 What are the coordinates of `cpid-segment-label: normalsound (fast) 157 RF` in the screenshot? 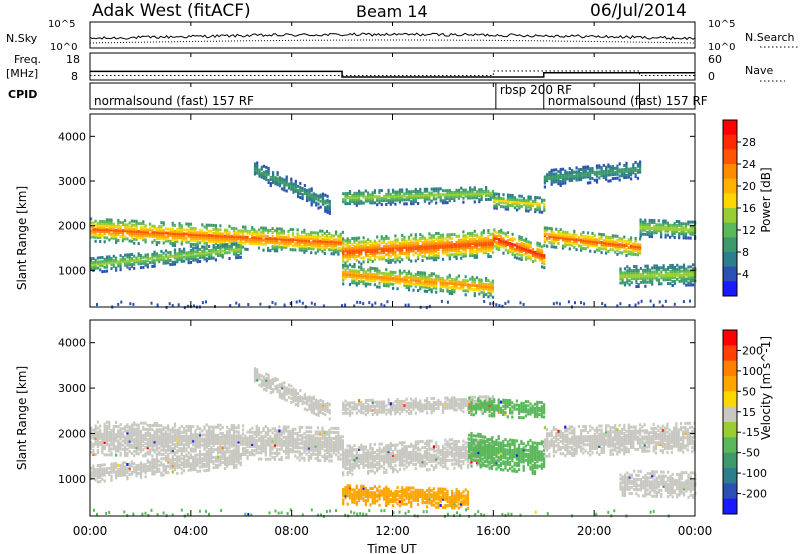 It's located at (174, 101).